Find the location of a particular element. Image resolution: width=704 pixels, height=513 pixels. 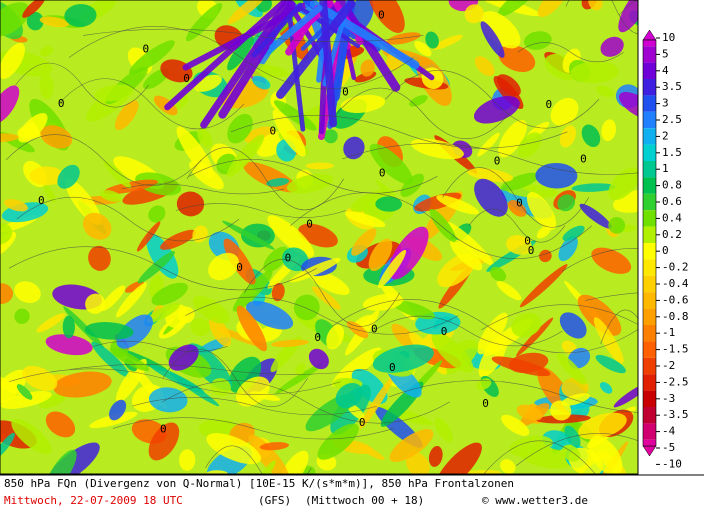

colorbar-frame is located at coordinates (649, 243).